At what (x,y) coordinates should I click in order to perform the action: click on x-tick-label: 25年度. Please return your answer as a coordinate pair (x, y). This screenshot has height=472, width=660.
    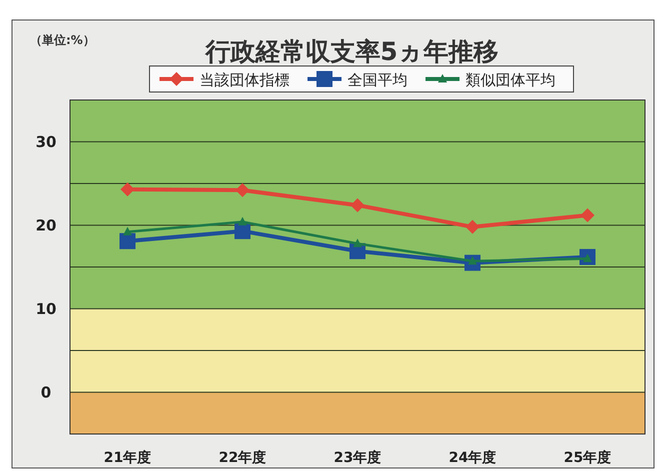
    Looking at the image, I should click on (588, 457).